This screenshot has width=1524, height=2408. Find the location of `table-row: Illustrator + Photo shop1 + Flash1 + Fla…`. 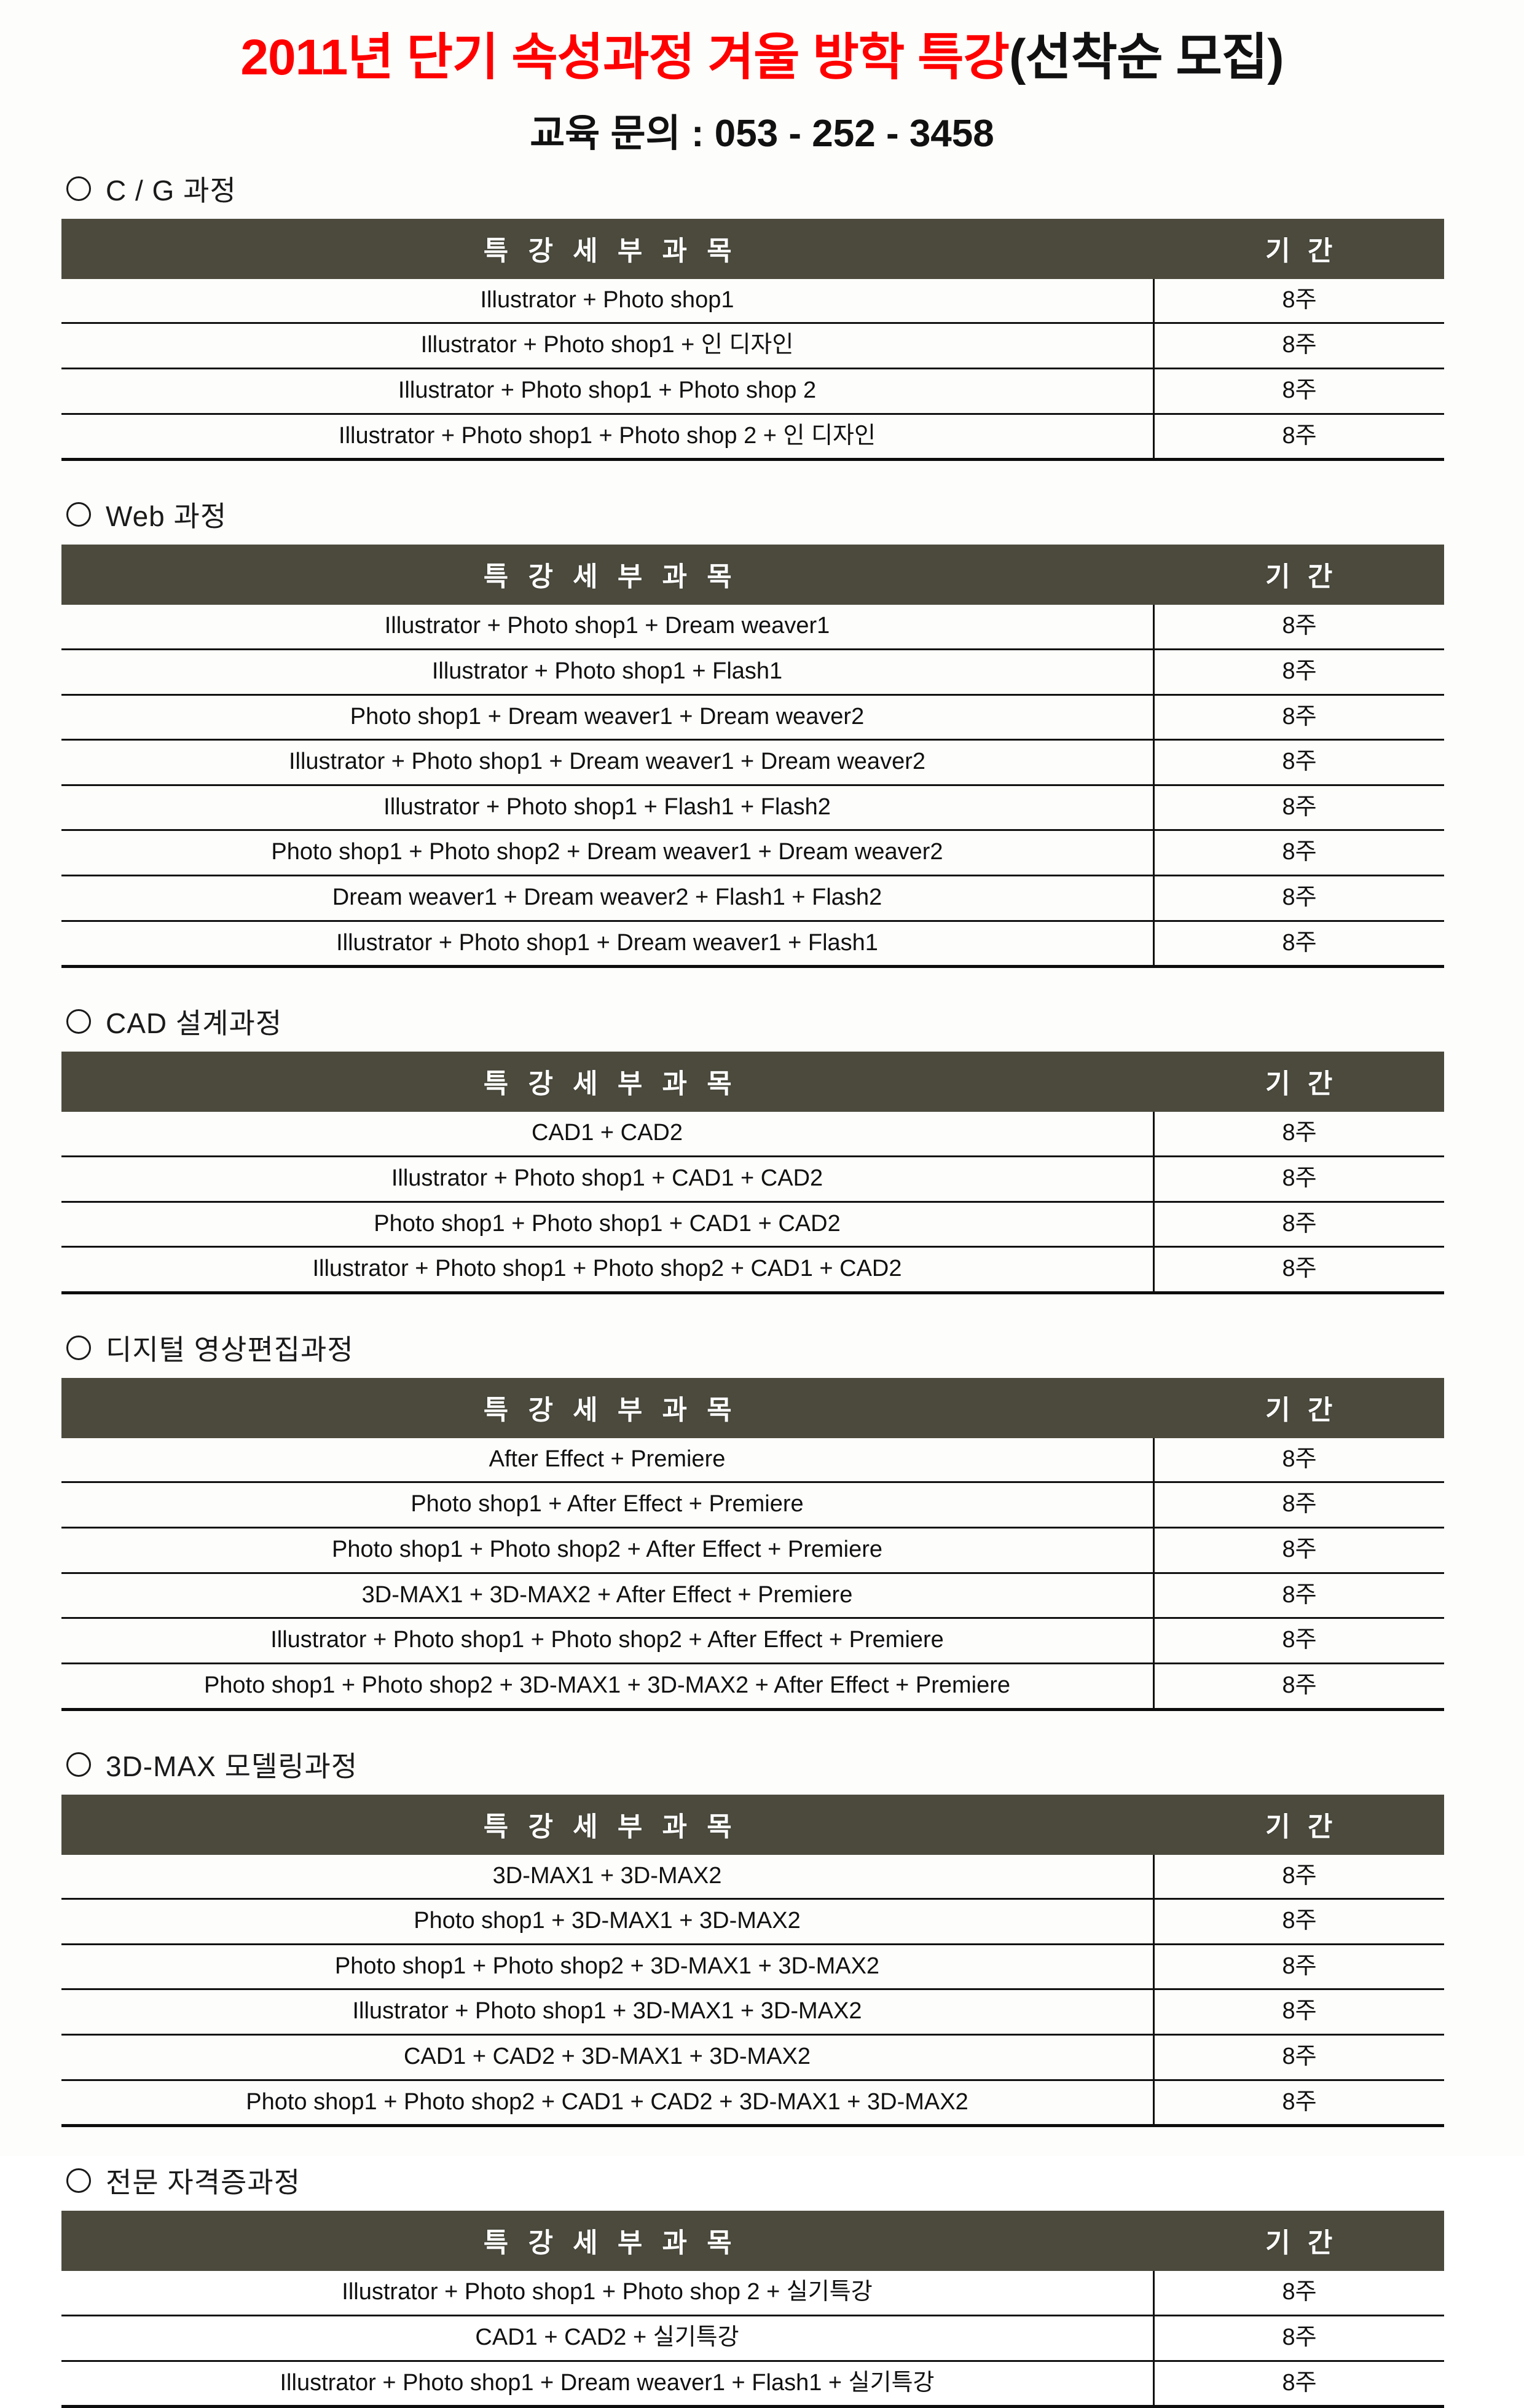

table-row: Illustrator + Photo shop1 + Flash1 + Fla… is located at coordinates (752, 808).